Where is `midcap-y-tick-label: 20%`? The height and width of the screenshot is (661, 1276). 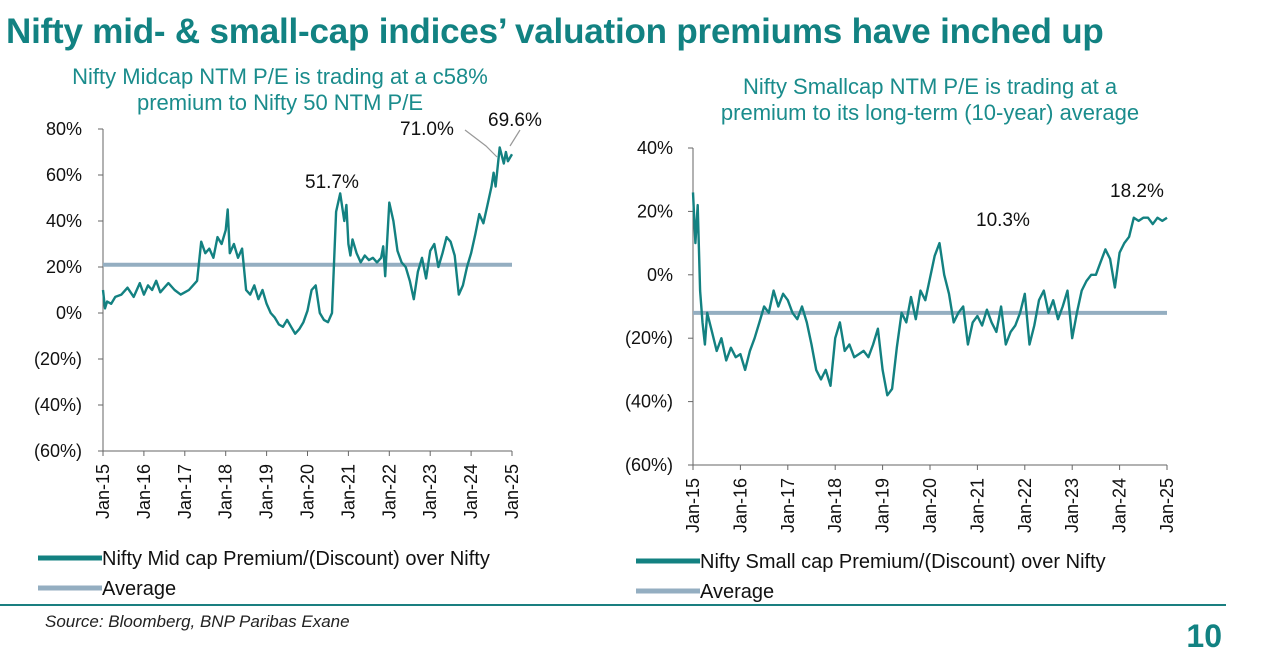 midcap-y-tick-label: 20% is located at coordinates (64, 267).